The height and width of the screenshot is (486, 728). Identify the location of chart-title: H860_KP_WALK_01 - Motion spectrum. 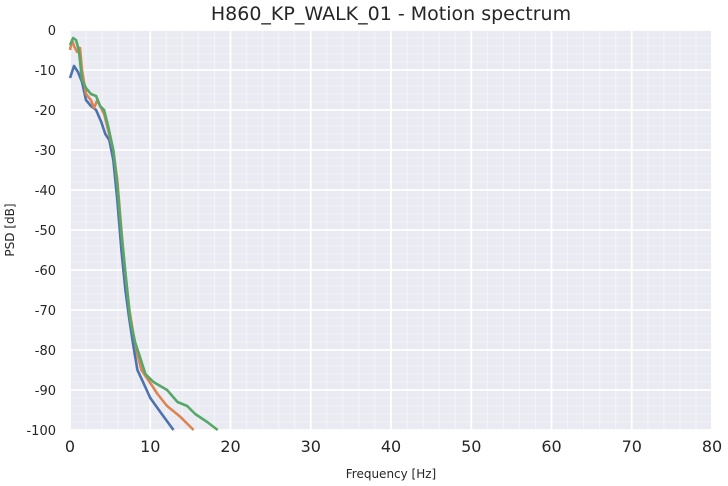
(391, 14).